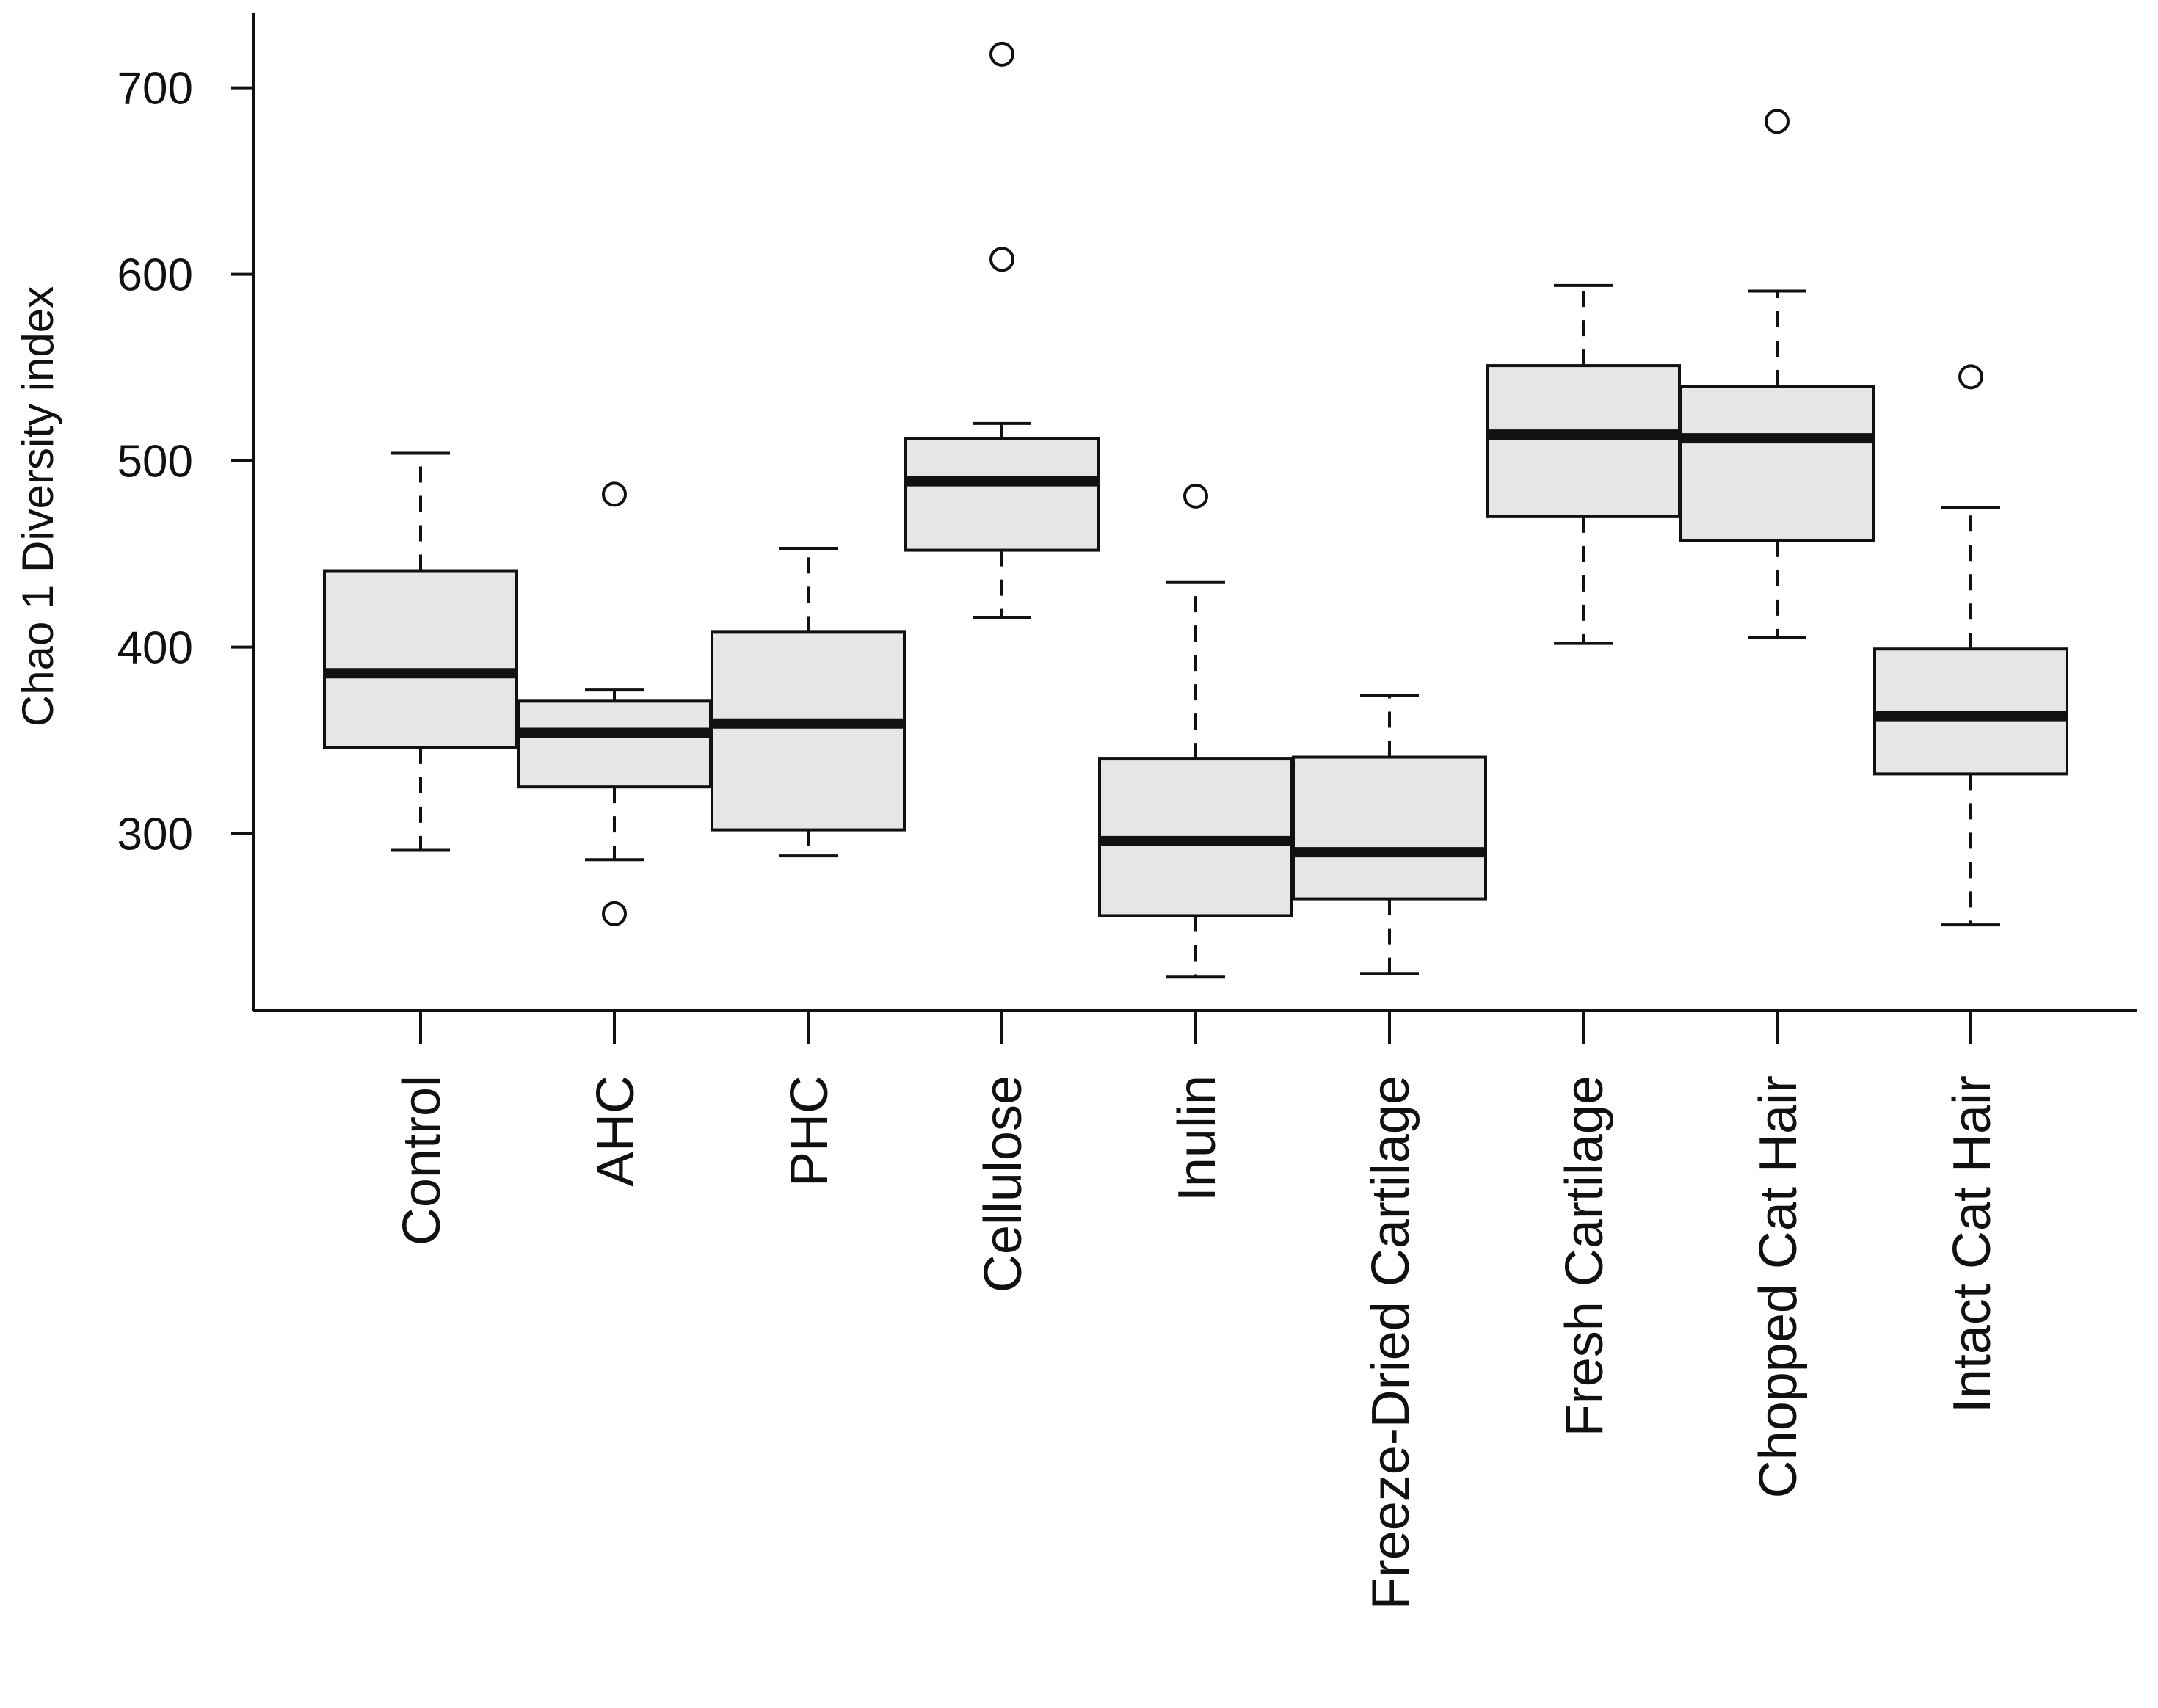  What do you see at coordinates (1778, 1286) in the screenshot?
I see `x-tick-label: Chopped Cat Hair` at bounding box center [1778, 1286].